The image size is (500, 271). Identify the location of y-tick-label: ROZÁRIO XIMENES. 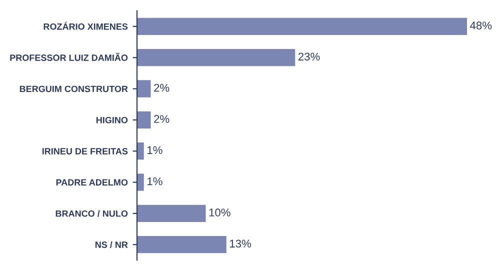
(86, 26).